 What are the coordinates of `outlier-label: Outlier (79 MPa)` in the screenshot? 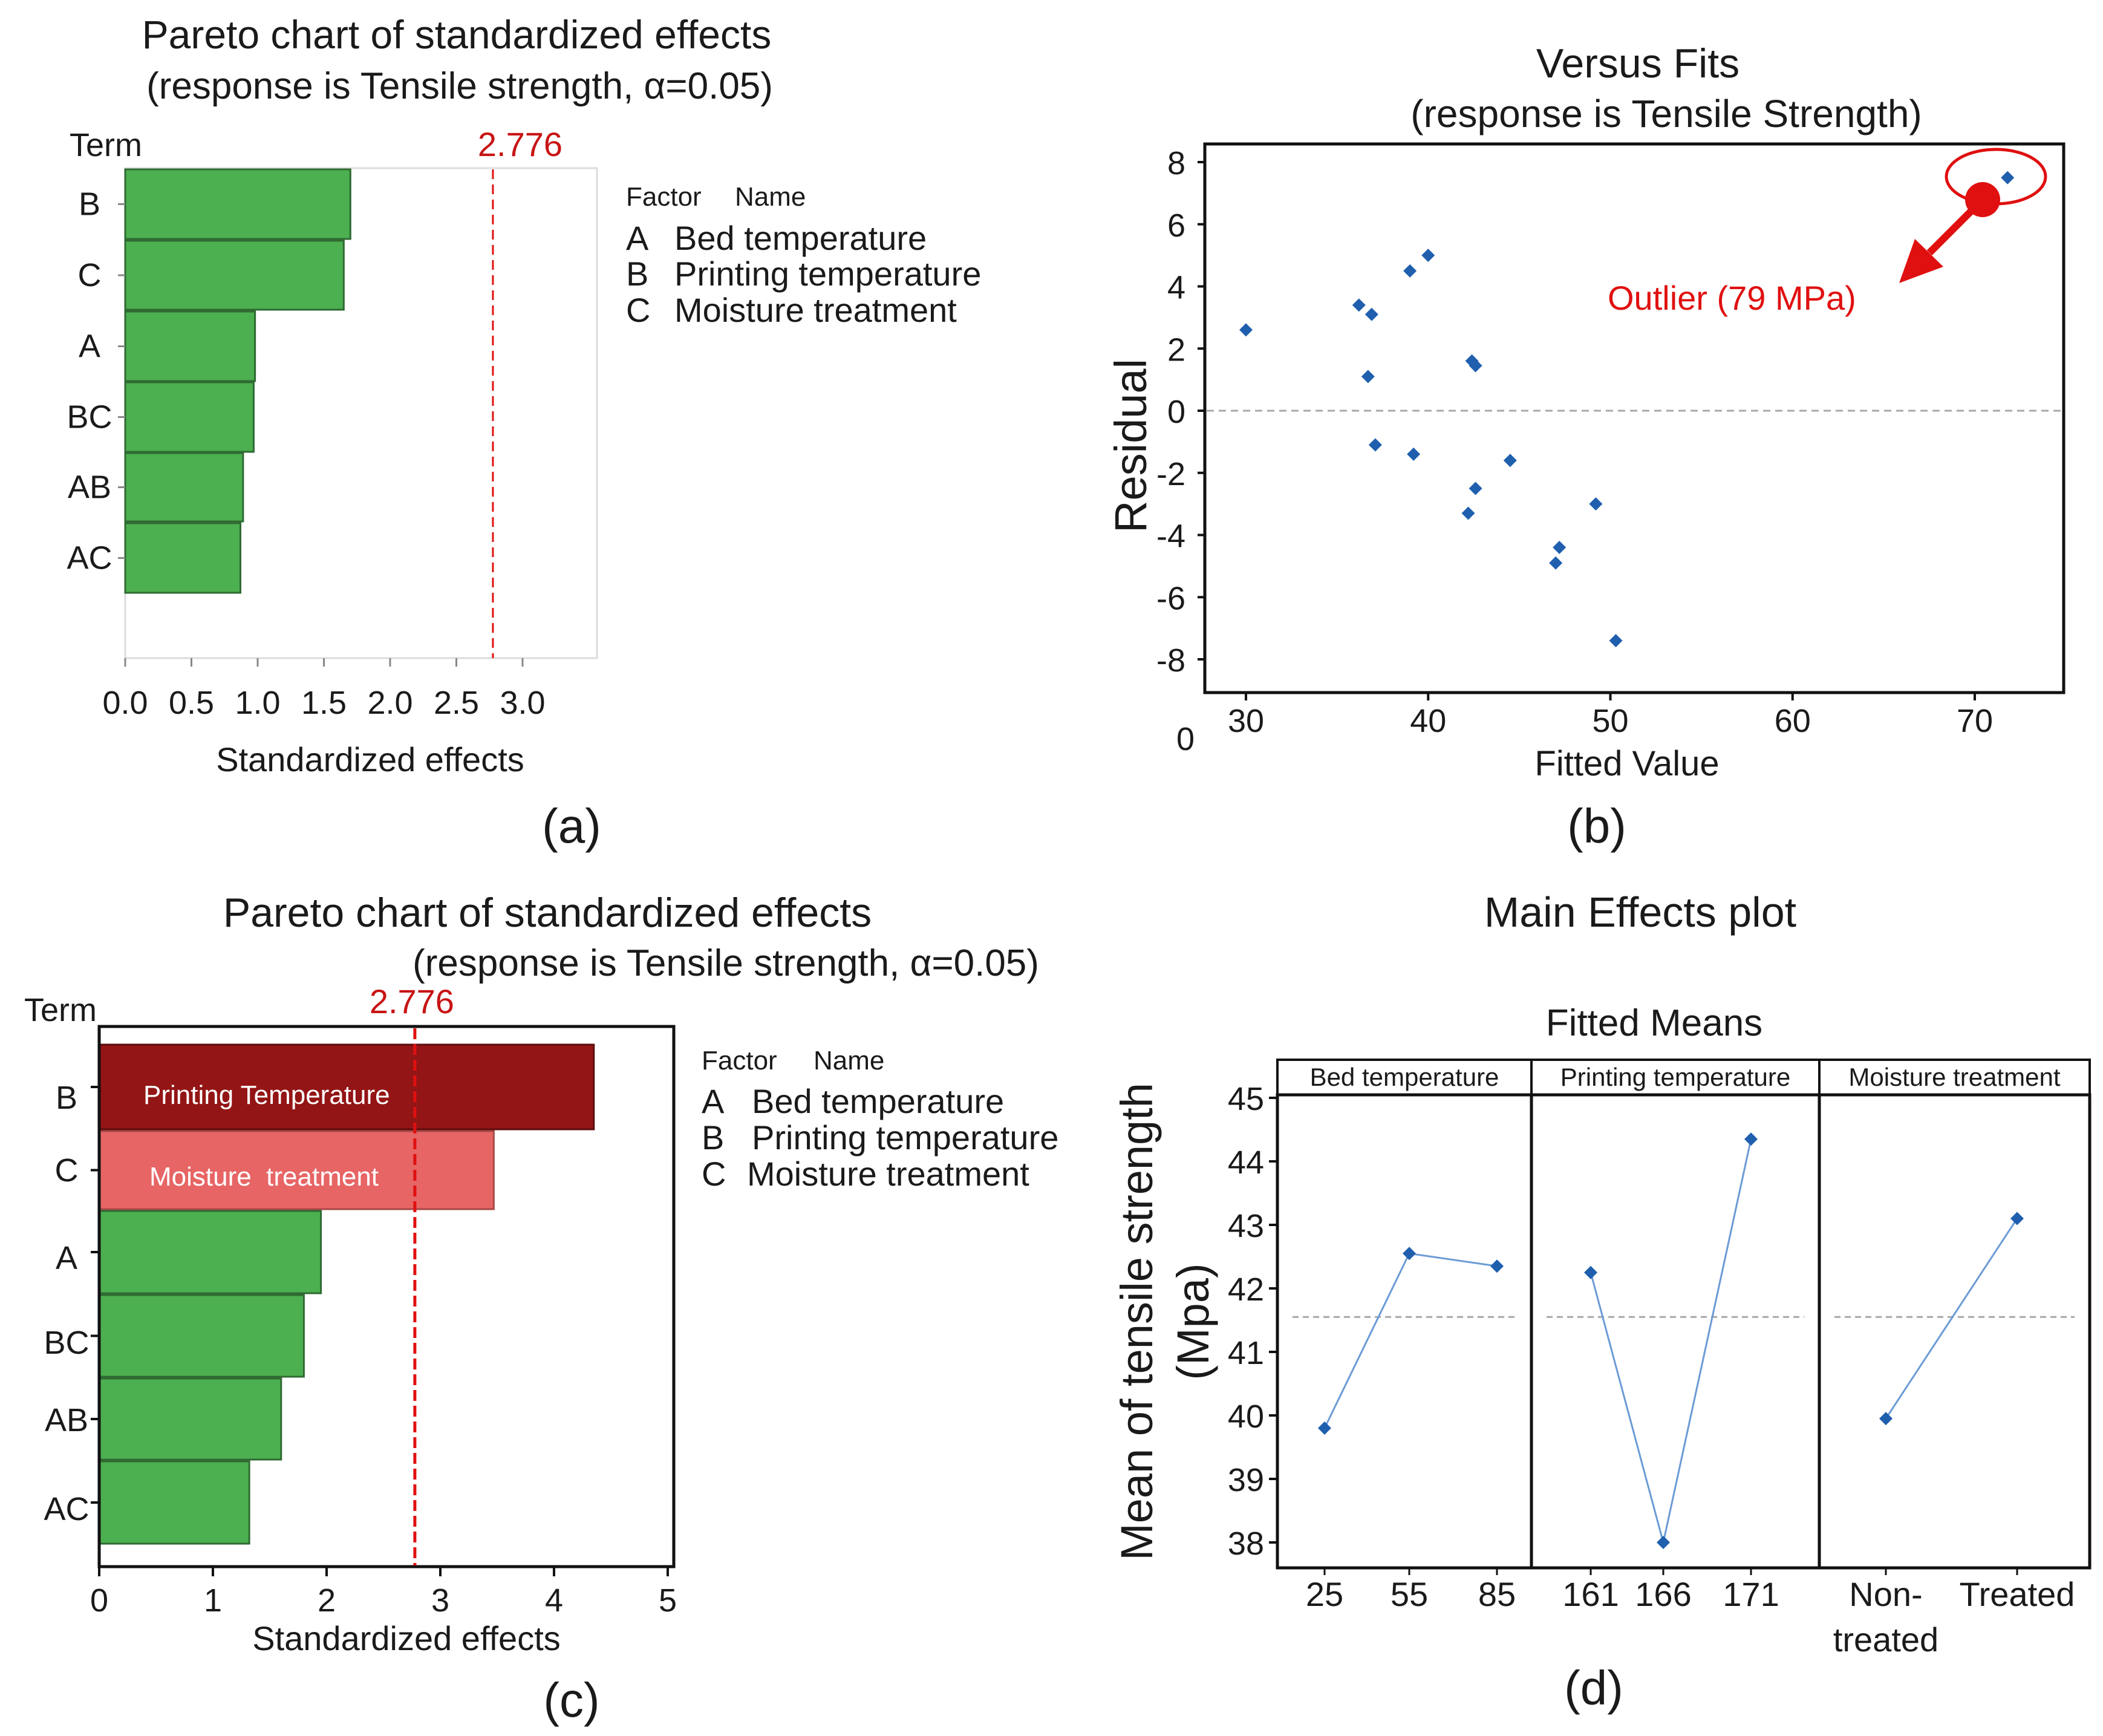 It's located at (1732, 298).